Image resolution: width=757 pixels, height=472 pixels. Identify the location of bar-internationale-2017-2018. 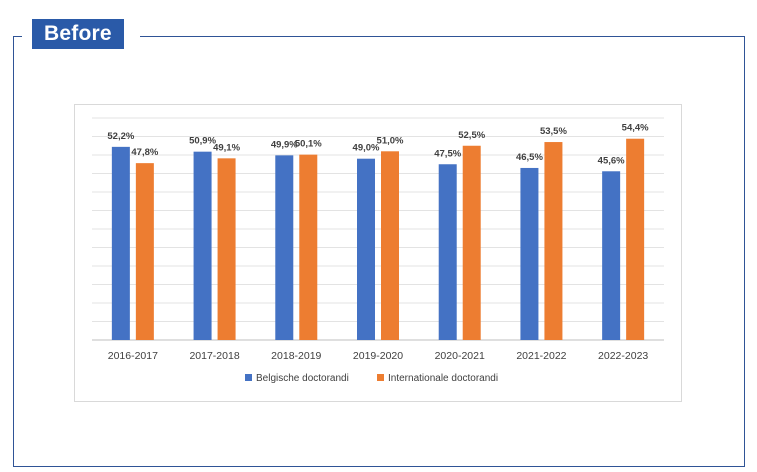
(226, 249).